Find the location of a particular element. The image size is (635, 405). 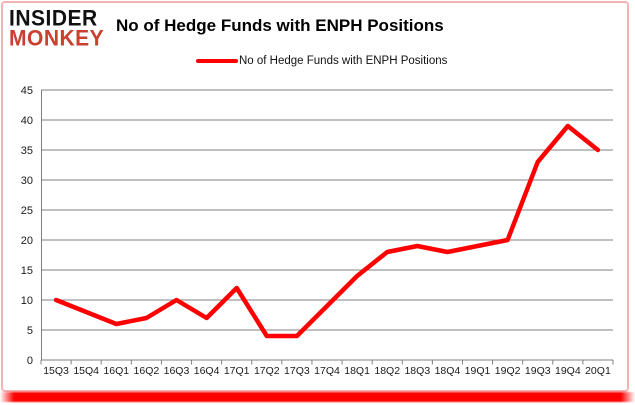

x-tick-label: 20Q1 is located at coordinates (598, 371).